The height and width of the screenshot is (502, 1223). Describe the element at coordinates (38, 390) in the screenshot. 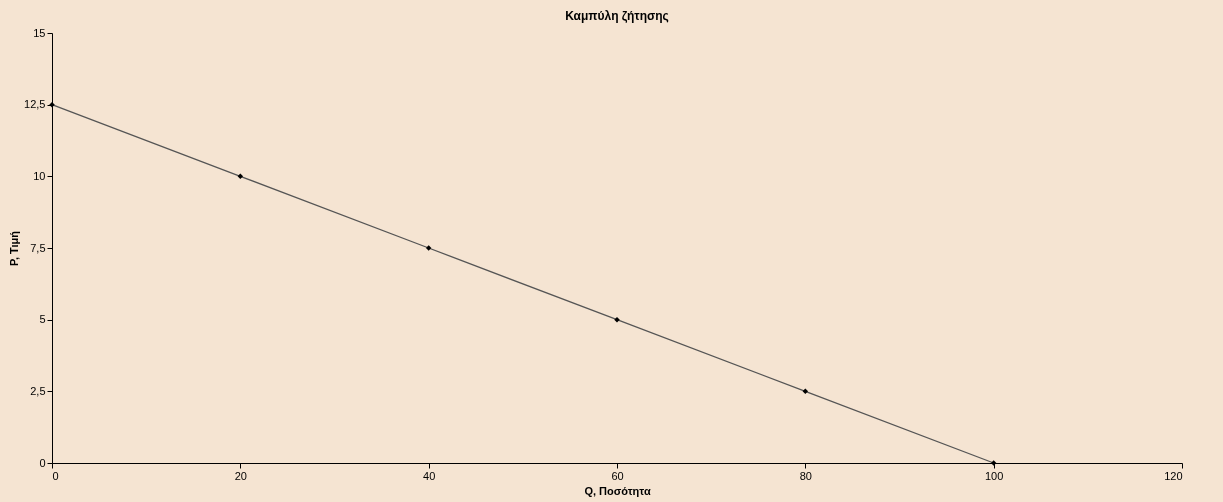

I see `y-tick-label: 2,5` at that location.